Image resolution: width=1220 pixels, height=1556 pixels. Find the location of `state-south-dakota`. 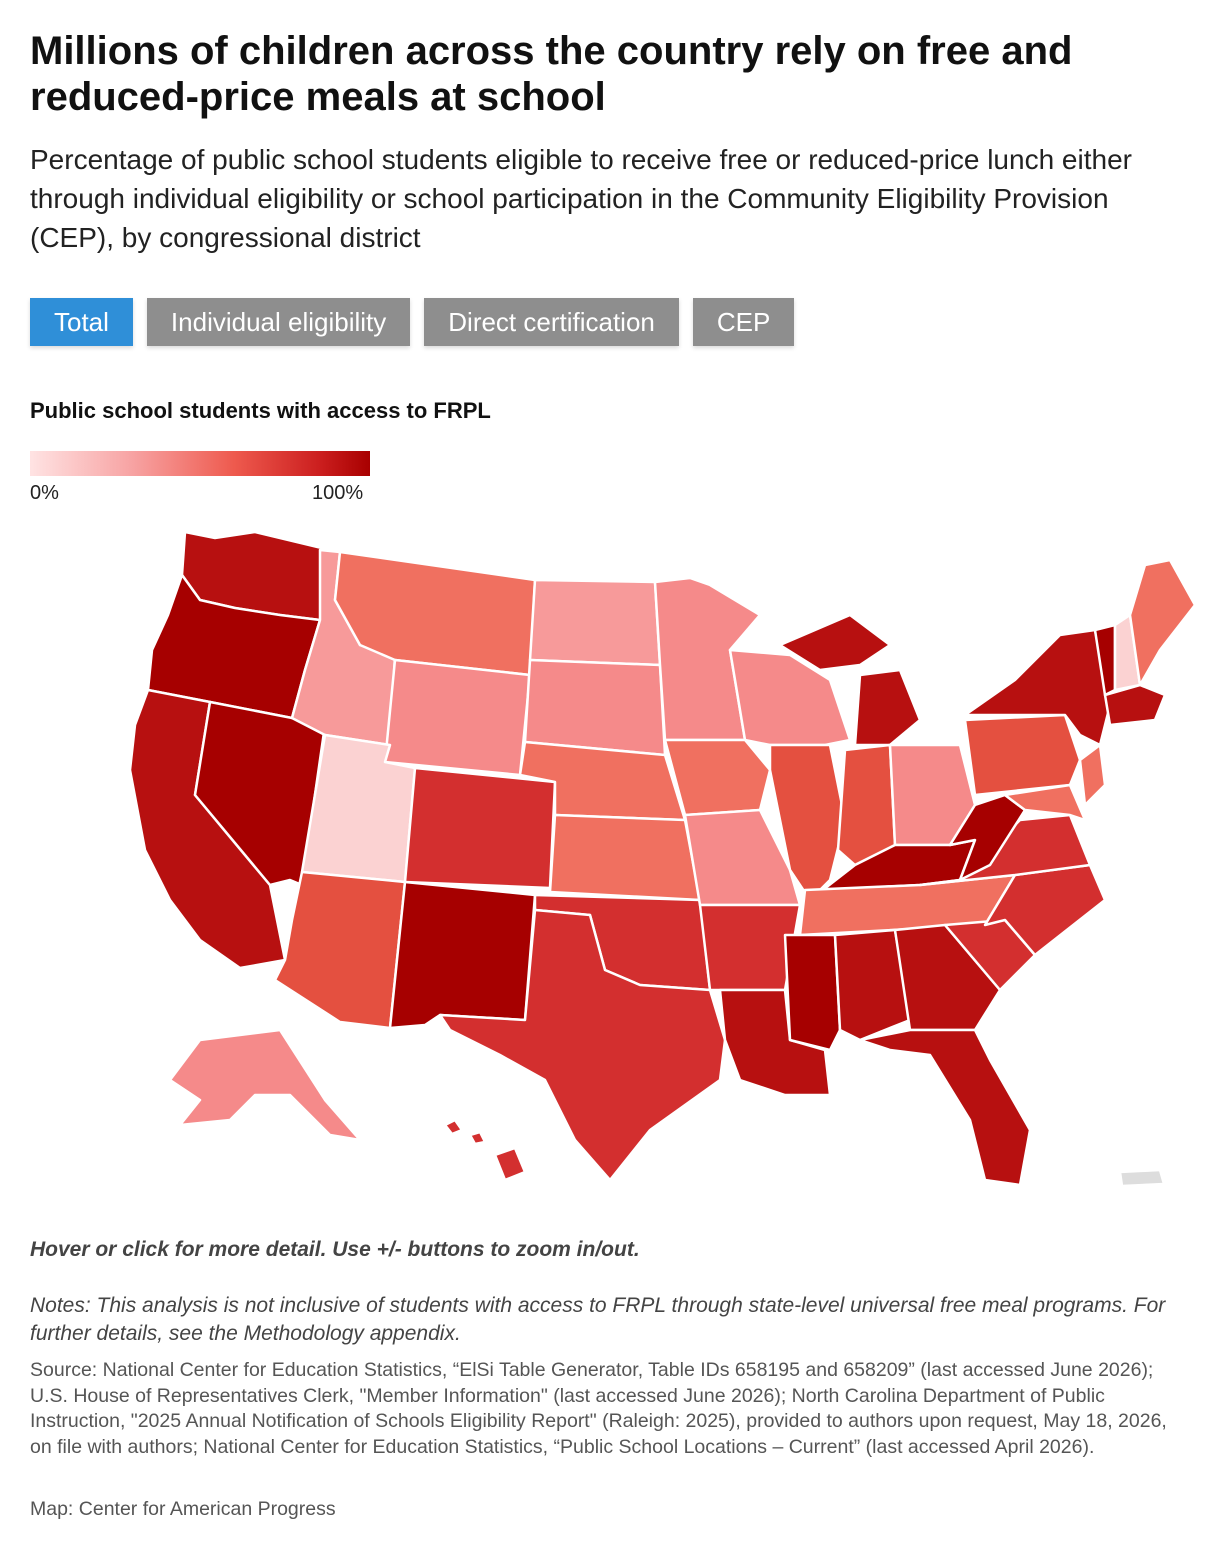

state-south-dakota is located at coordinates (595, 707).